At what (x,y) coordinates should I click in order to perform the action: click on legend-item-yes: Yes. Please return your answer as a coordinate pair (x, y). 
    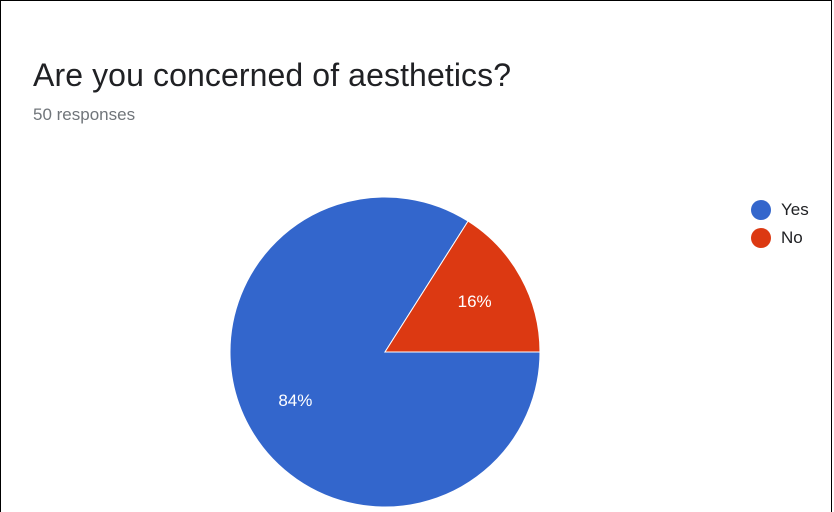
    Looking at the image, I should click on (780, 210).